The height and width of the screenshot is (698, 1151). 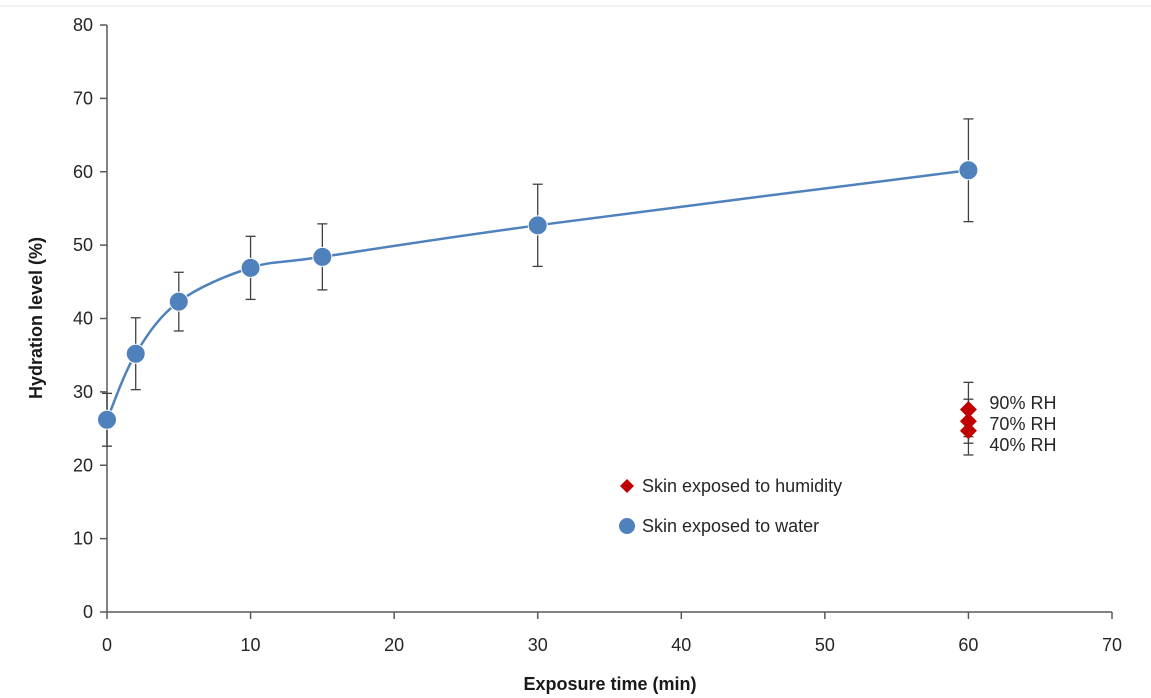 What do you see at coordinates (83, 25) in the screenshot?
I see `y-tick-label: 80` at bounding box center [83, 25].